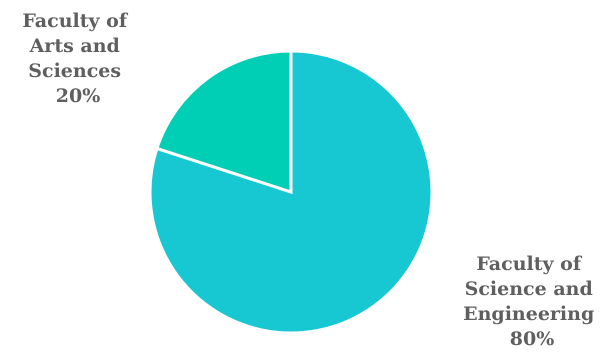  Describe the element at coordinates (78, 96) in the screenshot. I see `slice-value-arts-sciences: 20%` at that location.